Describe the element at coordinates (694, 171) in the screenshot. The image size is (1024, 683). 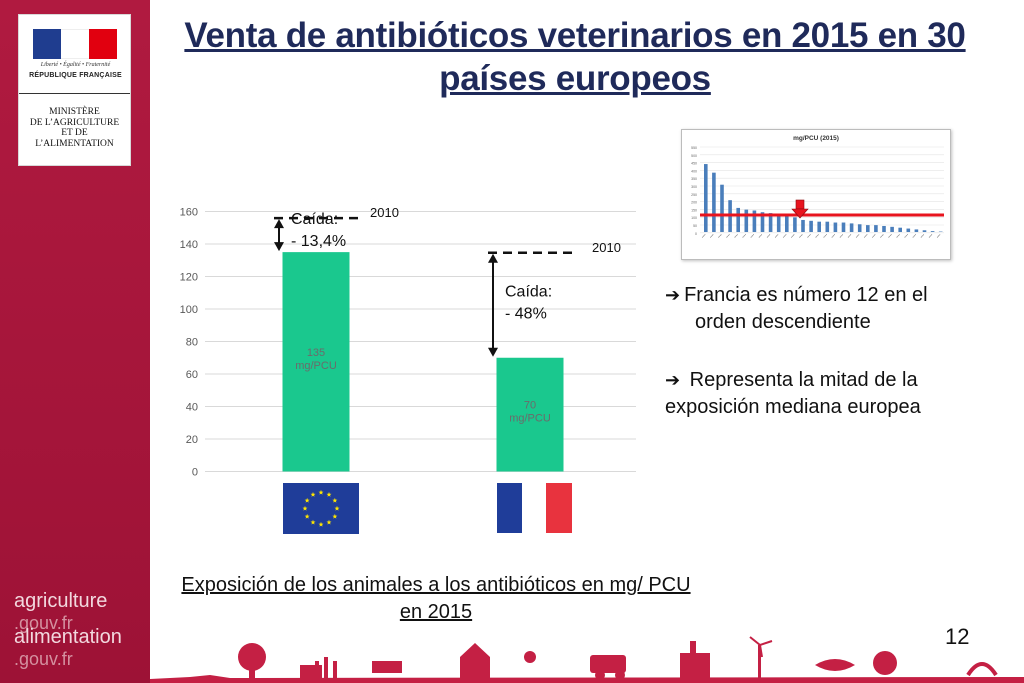
I see `thumbnail-tick-label: 400` at that location.